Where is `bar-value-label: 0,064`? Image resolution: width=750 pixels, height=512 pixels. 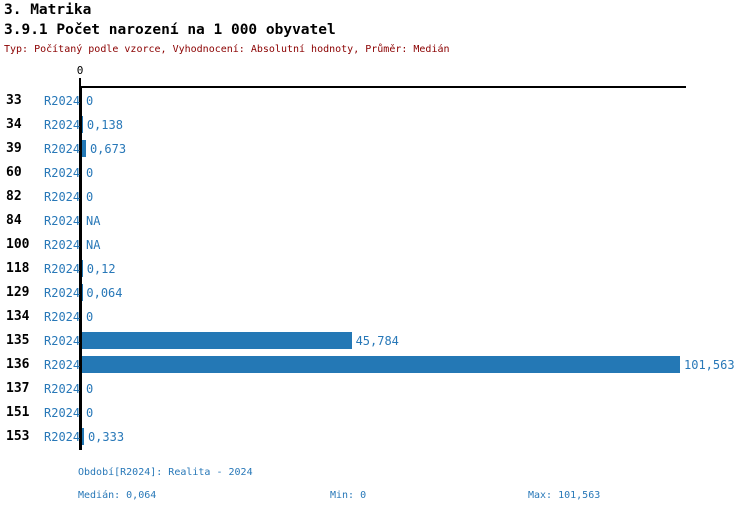 bar-value-label: 0,064 is located at coordinates (104, 293).